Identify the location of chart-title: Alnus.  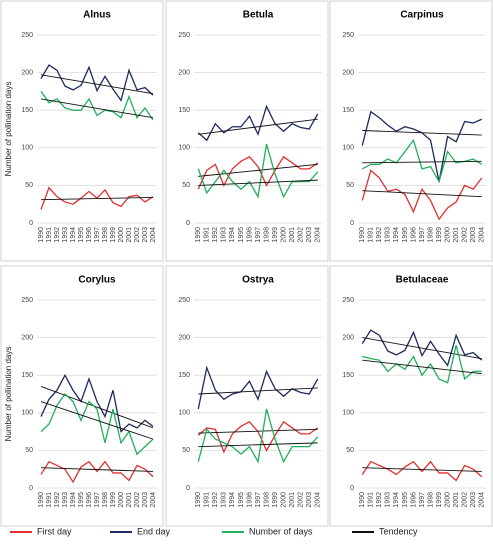
(97, 15).